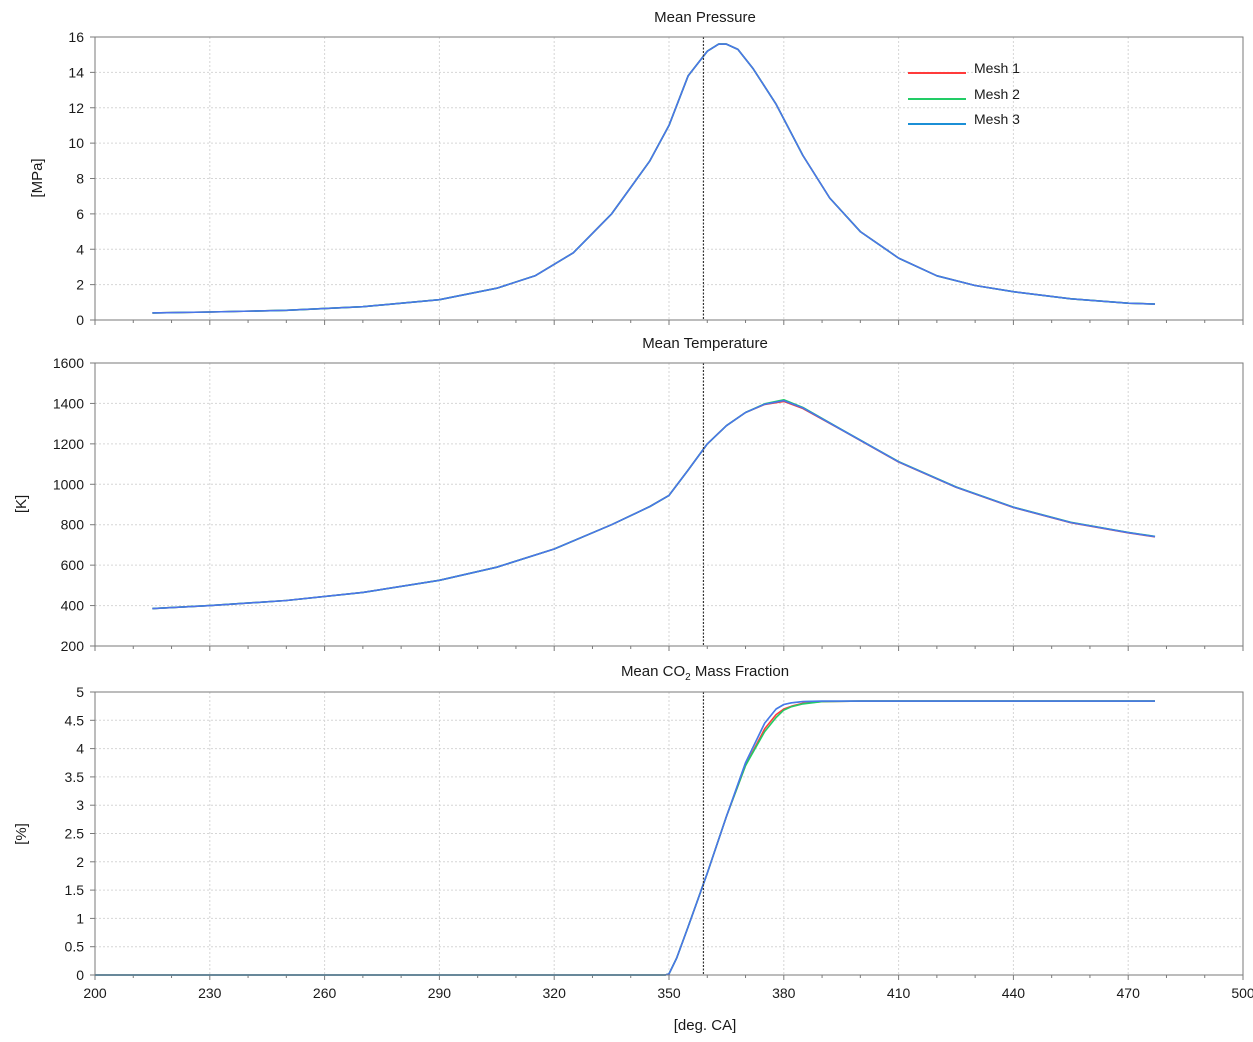  I want to click on co2-xtick-label: 230, so click(210, 993).